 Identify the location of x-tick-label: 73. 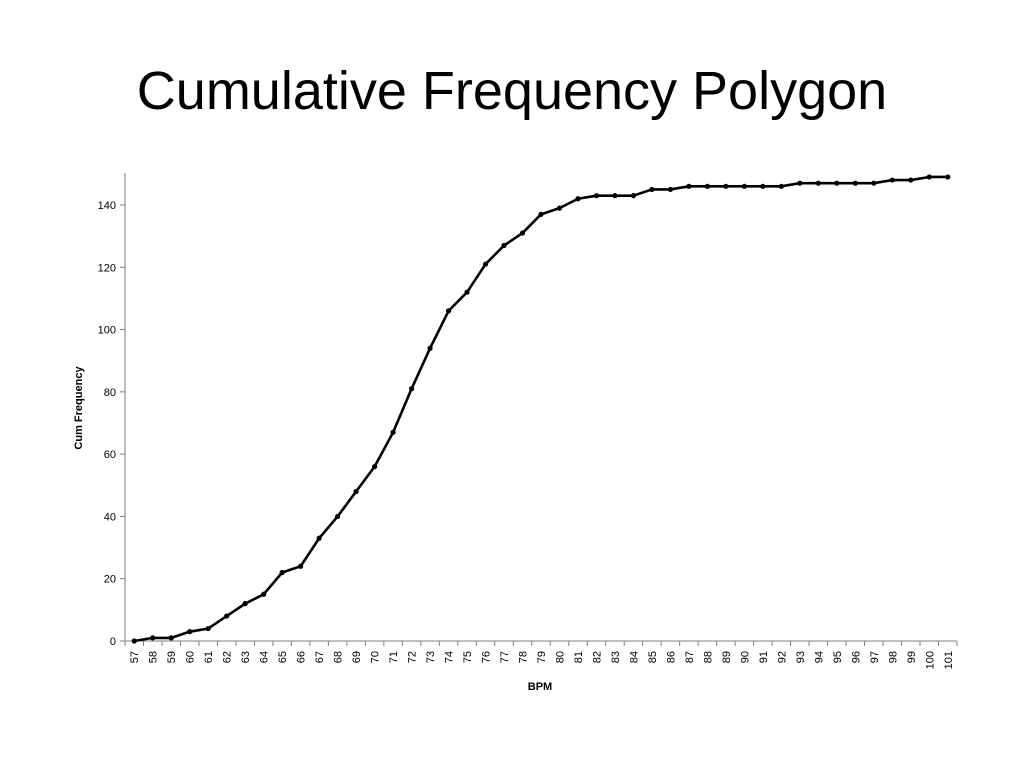
(431, 657).